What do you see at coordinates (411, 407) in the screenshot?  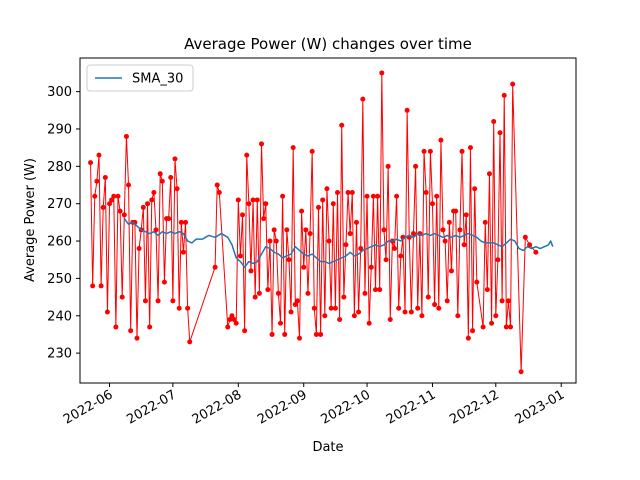 I see `x-tick-label: 2022-11` at bounding box center [411, 407].